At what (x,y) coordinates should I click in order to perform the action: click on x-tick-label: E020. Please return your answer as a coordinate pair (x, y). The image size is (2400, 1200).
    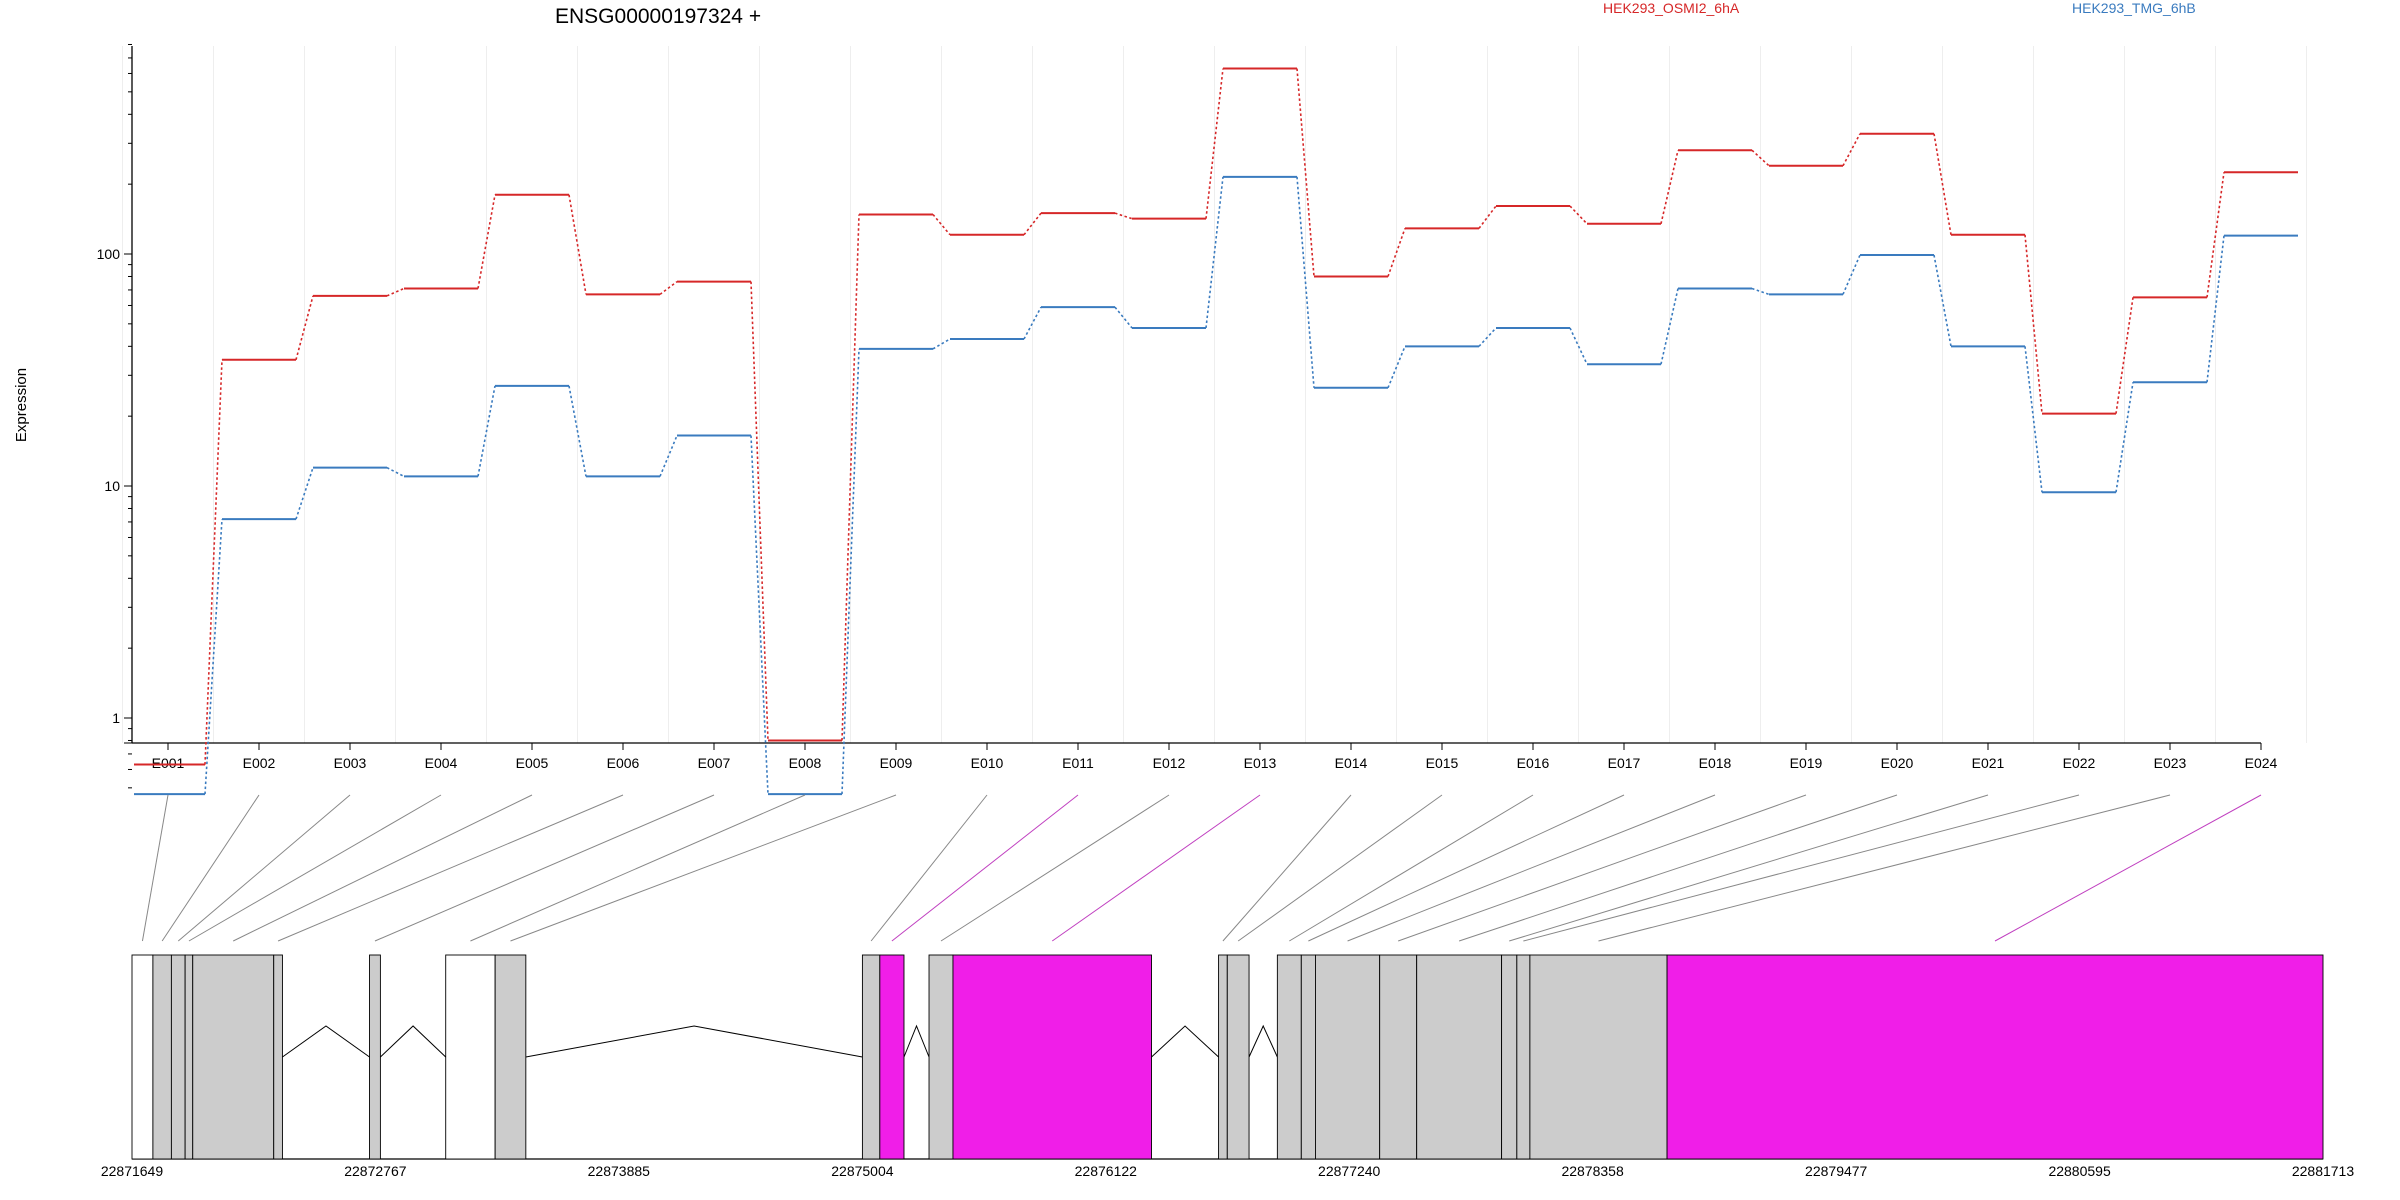
    Looking at the image, I should click on (1897, 763).